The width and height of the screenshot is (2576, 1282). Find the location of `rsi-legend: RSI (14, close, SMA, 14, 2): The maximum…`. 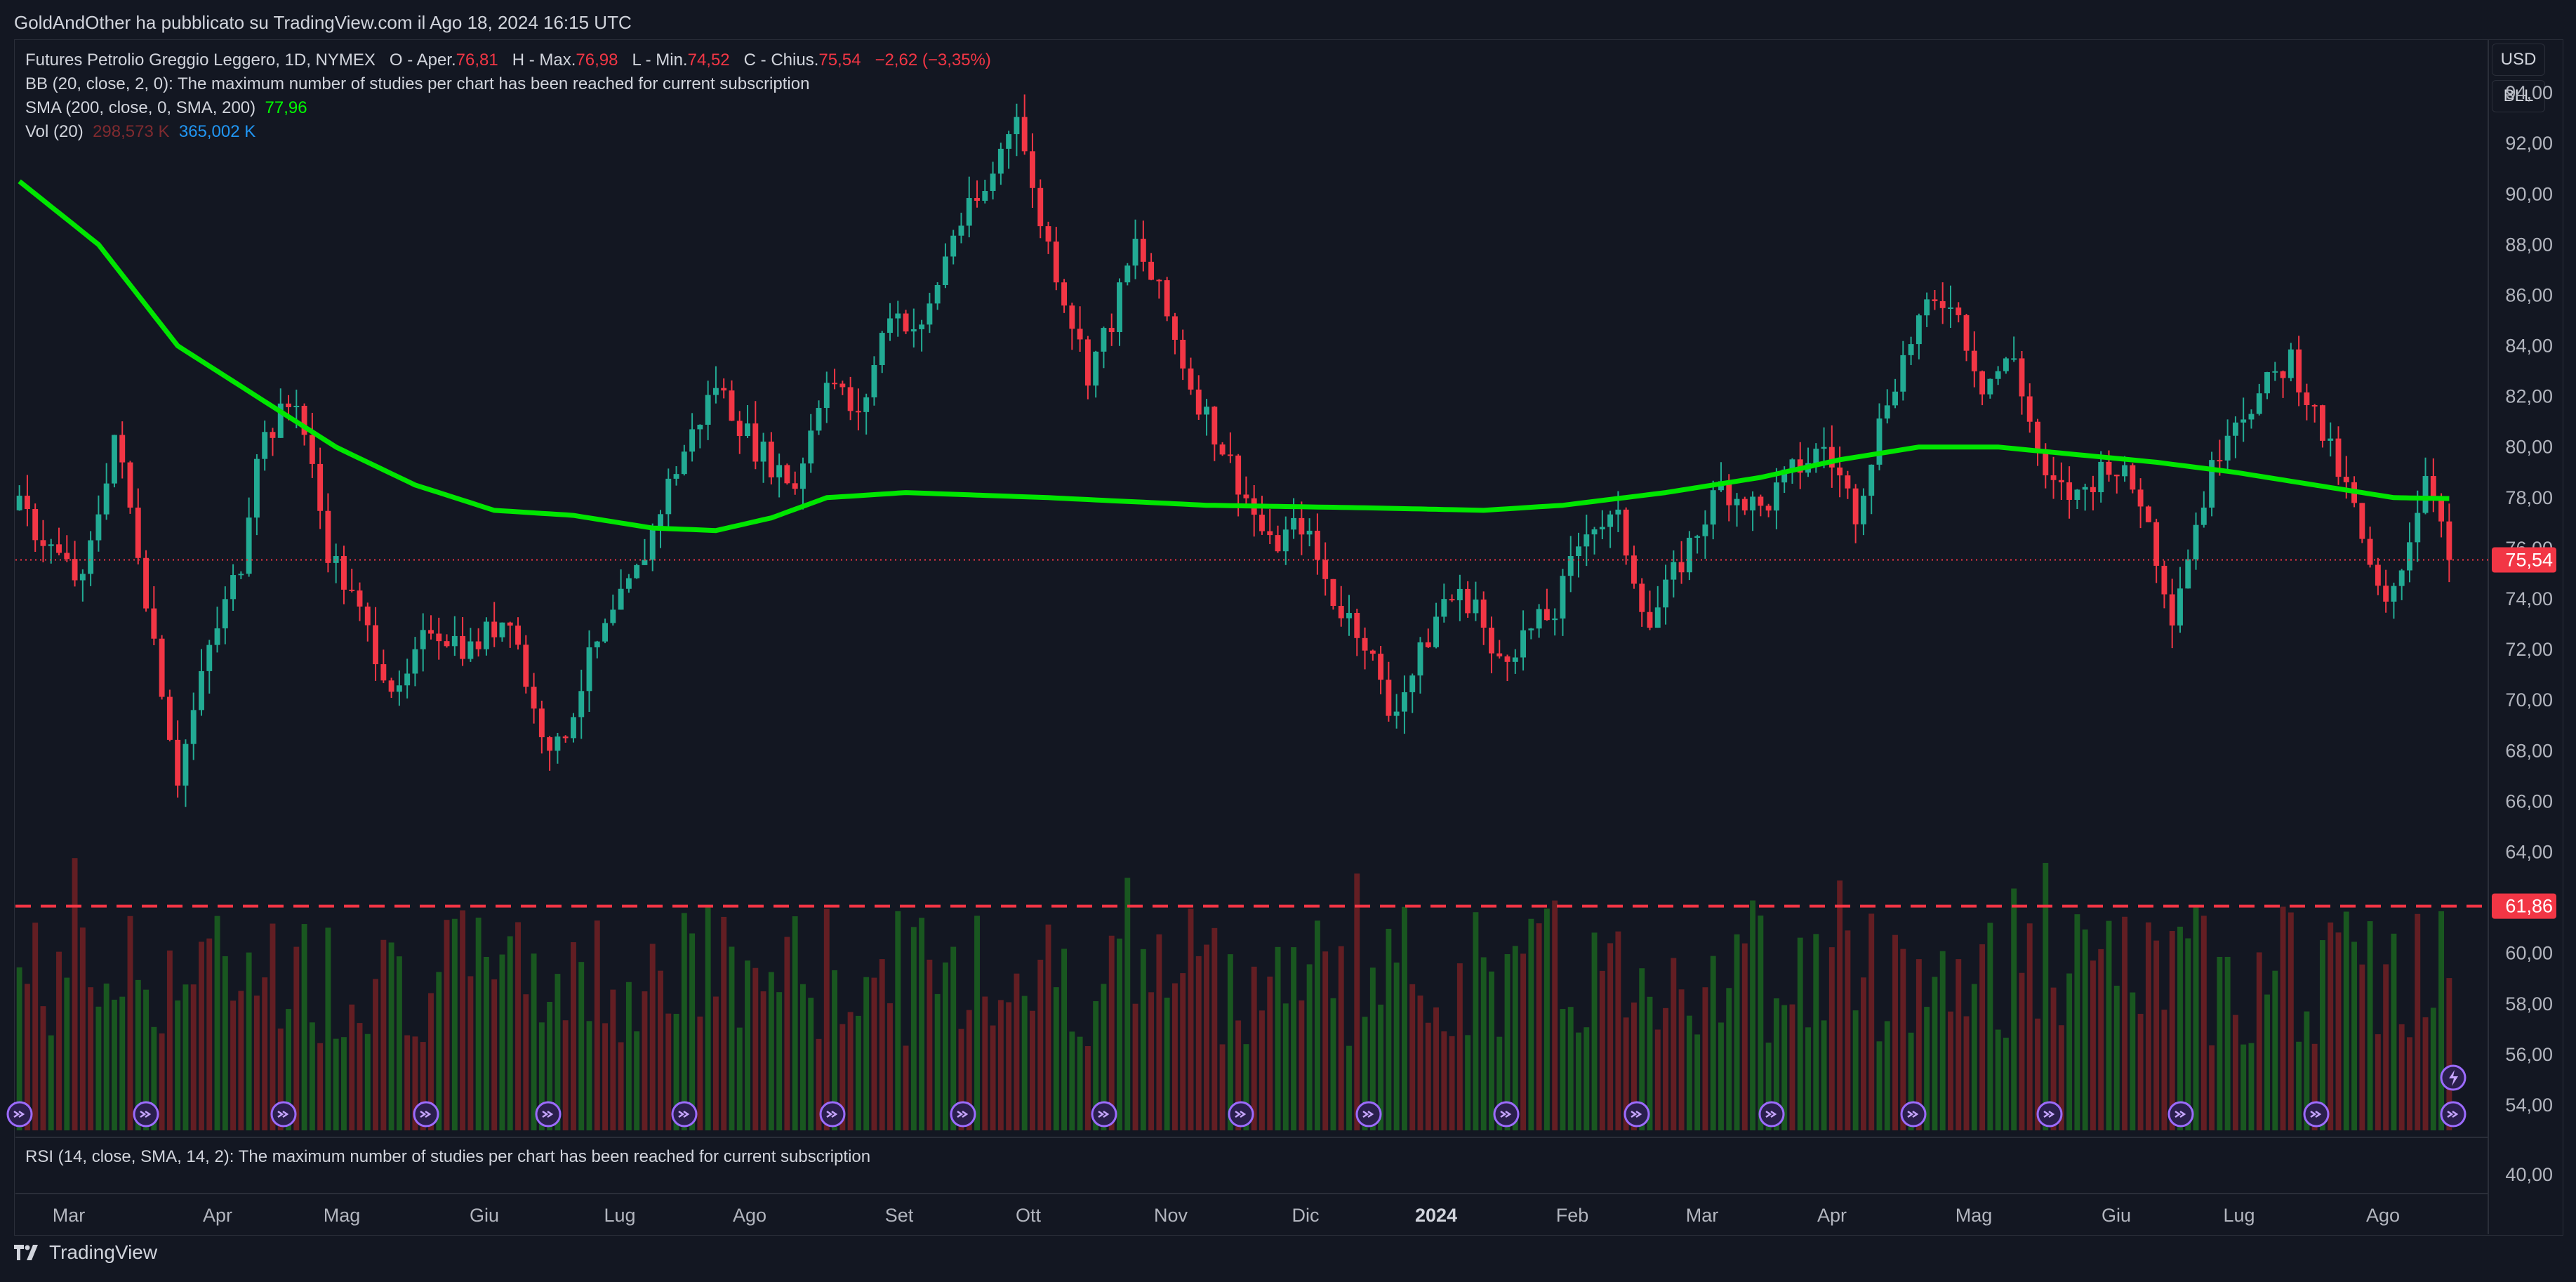

rsi-legend: RSI (14, close, SMA, 14, 2): The maximum… is located at coordinates (448, 1157).